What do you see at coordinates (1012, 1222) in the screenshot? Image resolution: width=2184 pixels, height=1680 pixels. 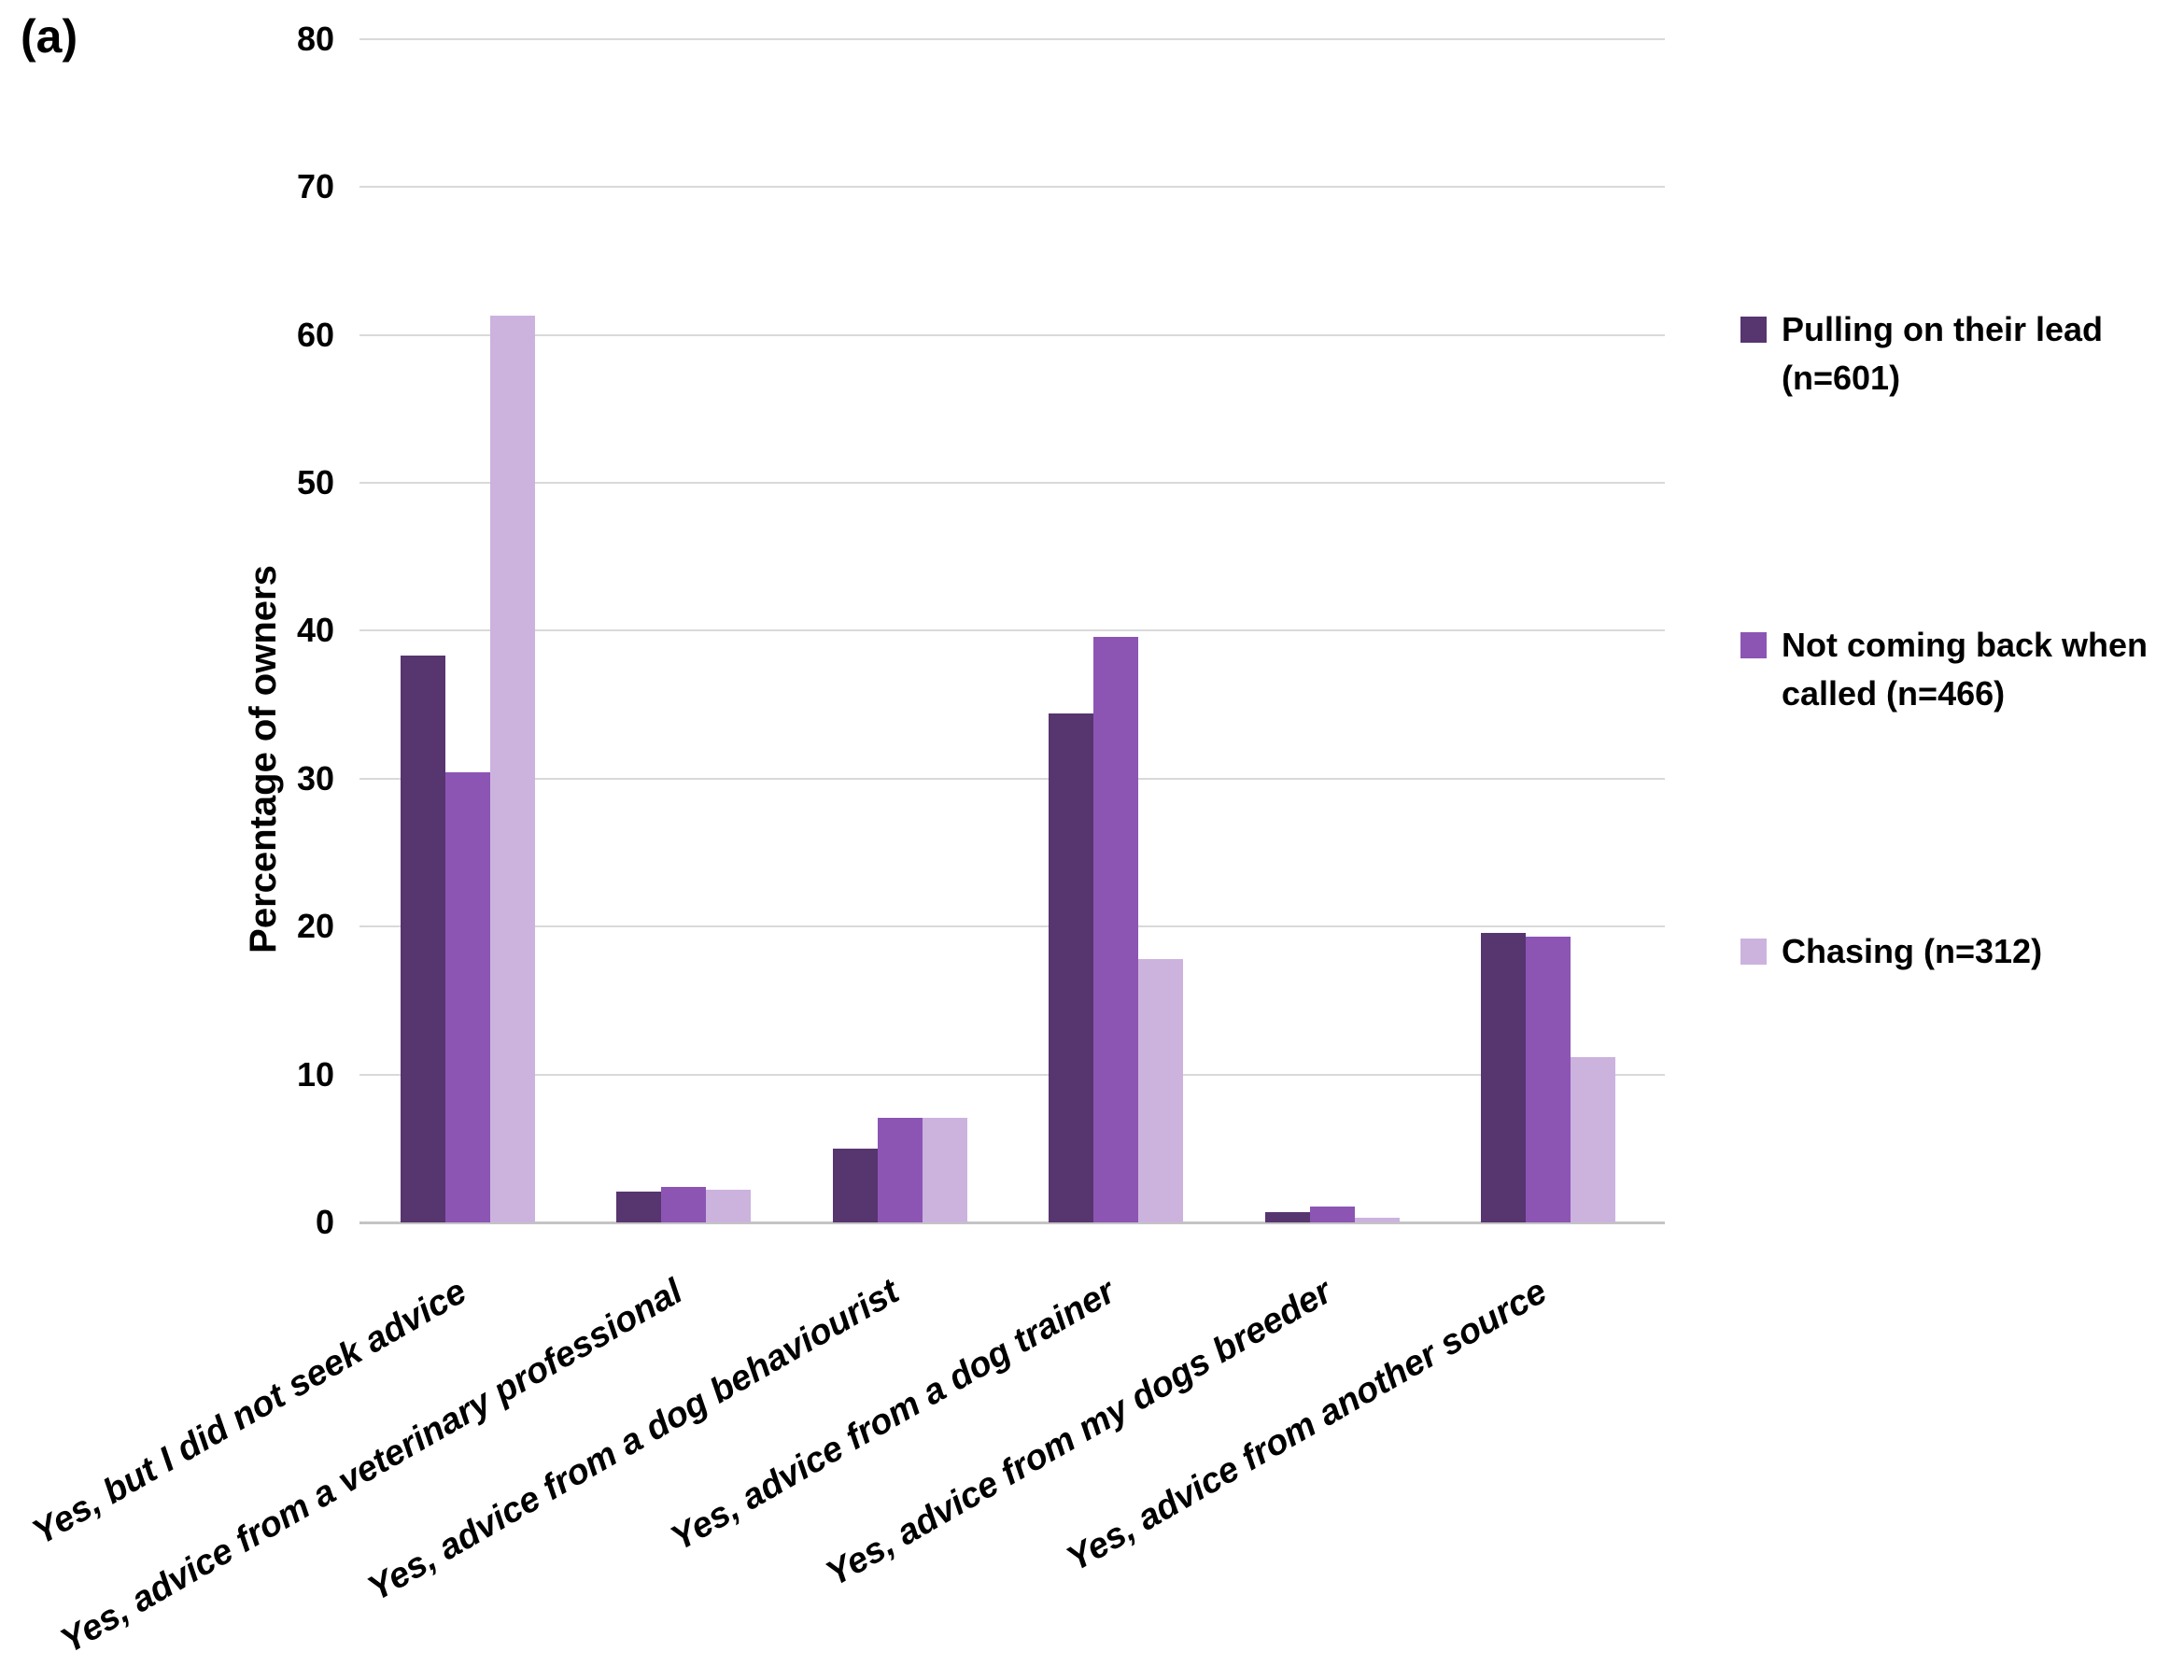 I see `x-axis-baseline` at bounding box center [1012, 1222].